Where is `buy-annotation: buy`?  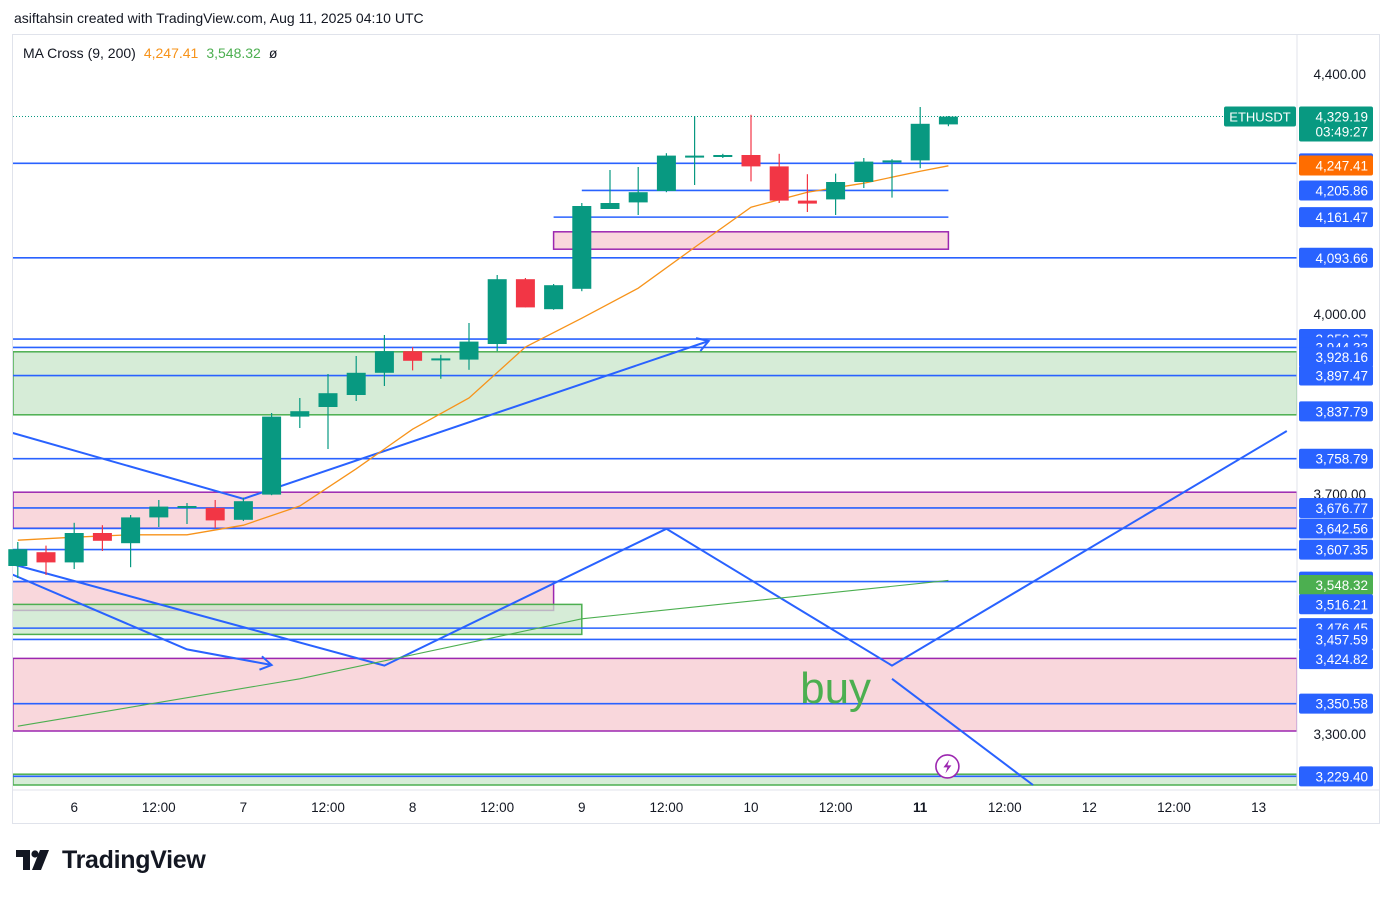
buy-annotation: buy is located at coordinates (835, 688).